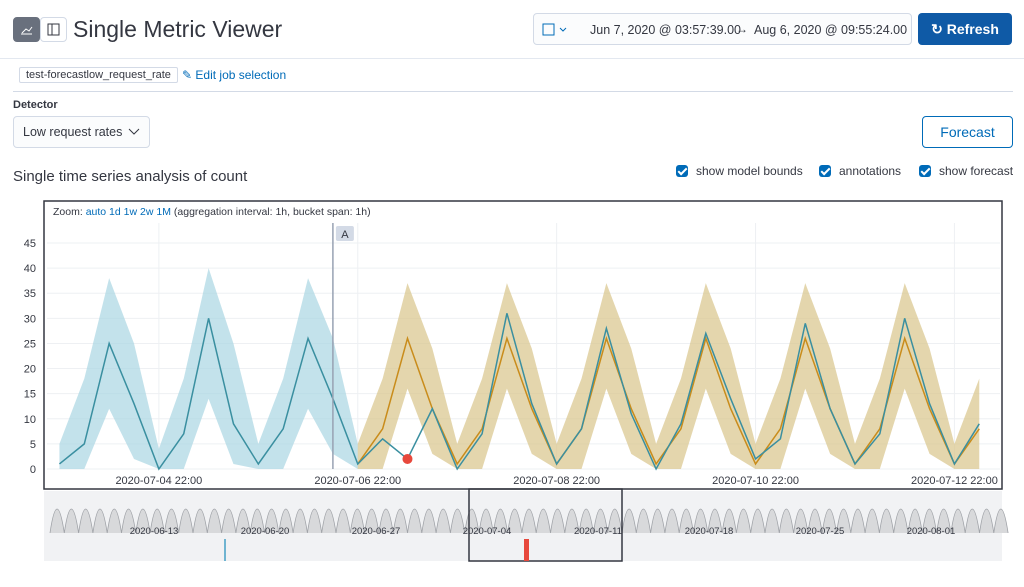  I want to click on x-tick-label: 2020-07-04 22:00, so click(158, 481).